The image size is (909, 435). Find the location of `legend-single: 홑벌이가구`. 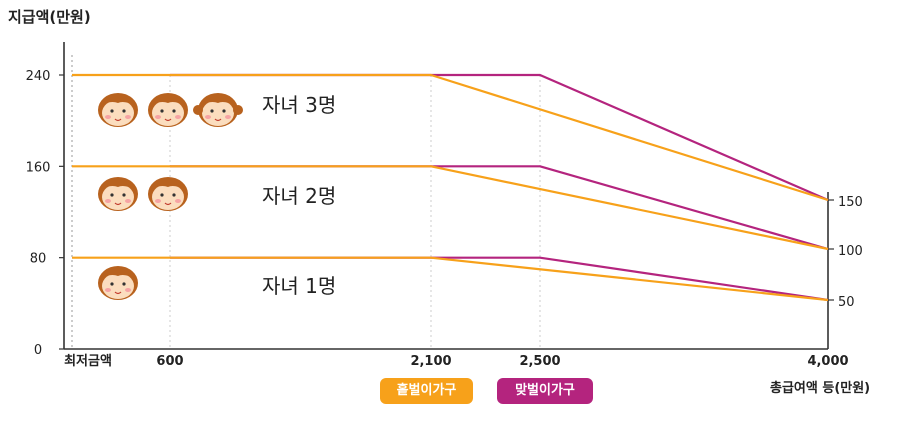

legend-single: 홑벌이가구 is located at coordinates (426, 391).